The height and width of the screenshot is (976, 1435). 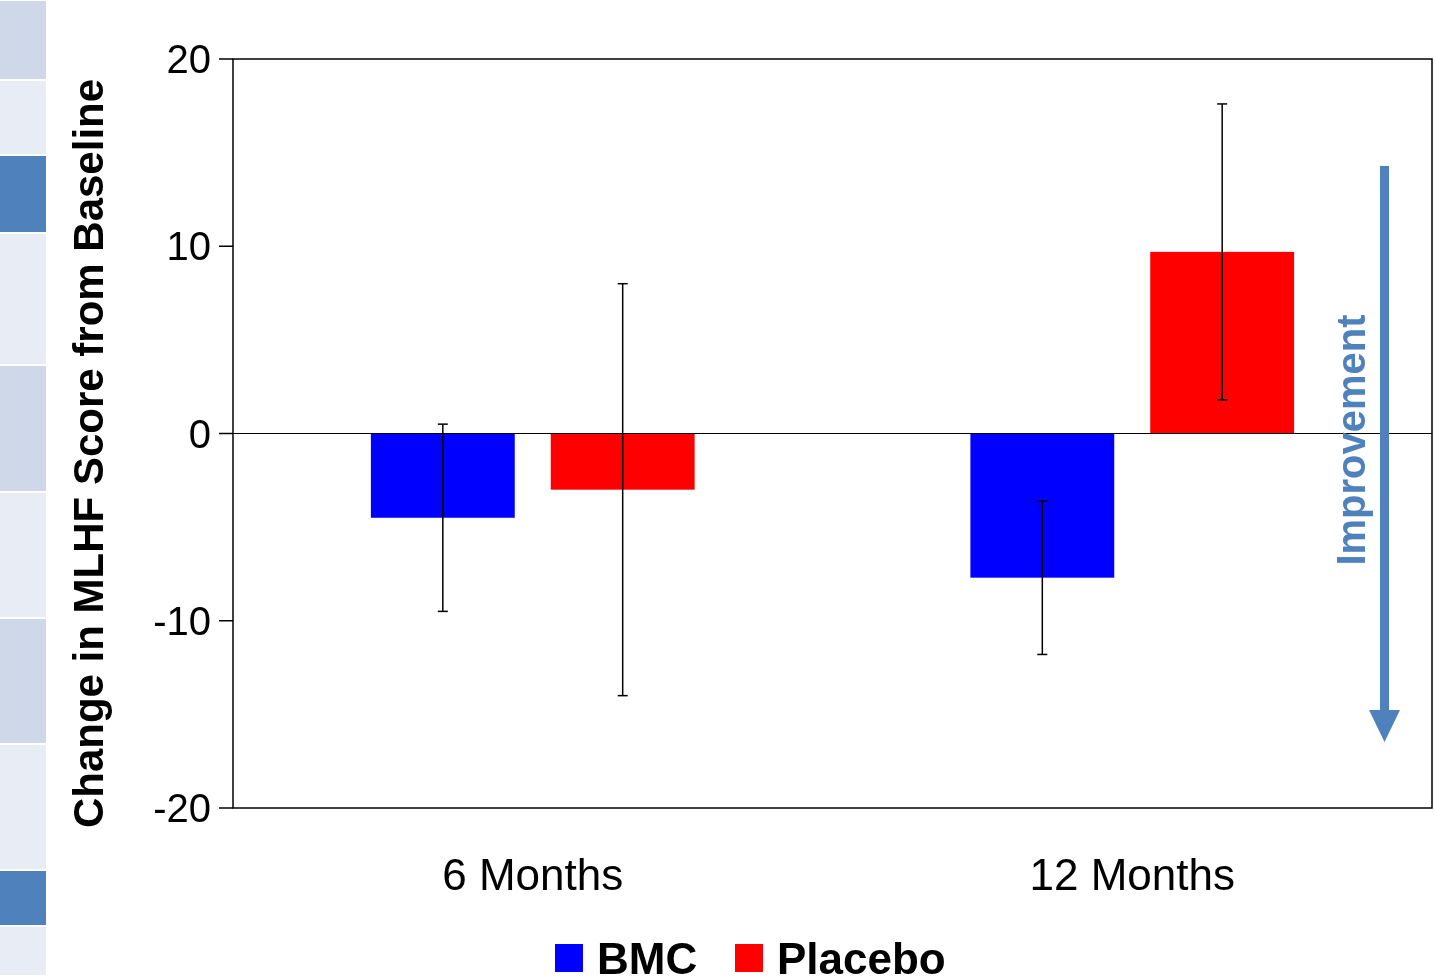 I want to click on x-tick-label: 6 Months, so click(x=533, y=874).